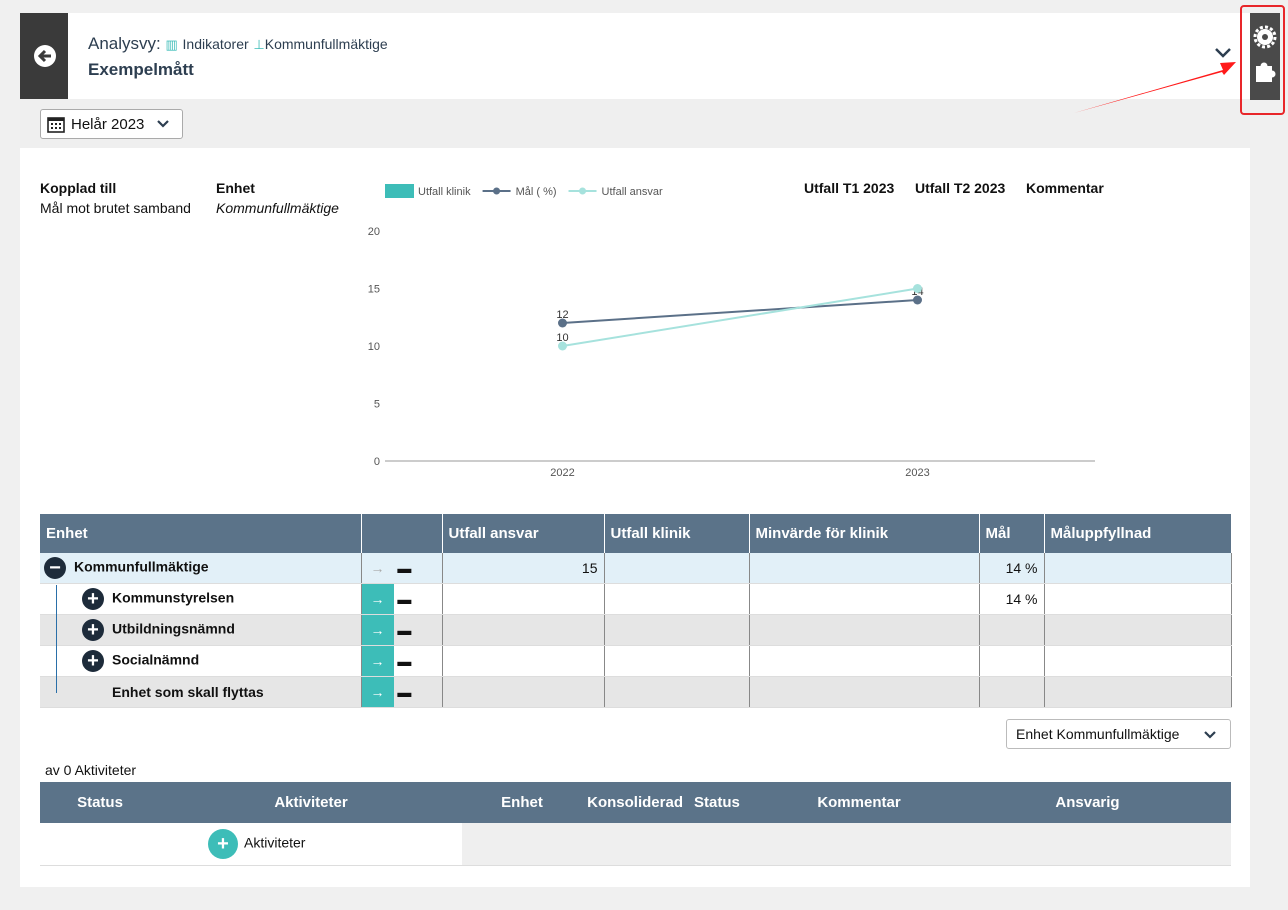 This screenshot has width=1288, height=910. Describe the element at coordinates (377, 462) in the screenshot. I see `y-tick-label: 0` at that location.